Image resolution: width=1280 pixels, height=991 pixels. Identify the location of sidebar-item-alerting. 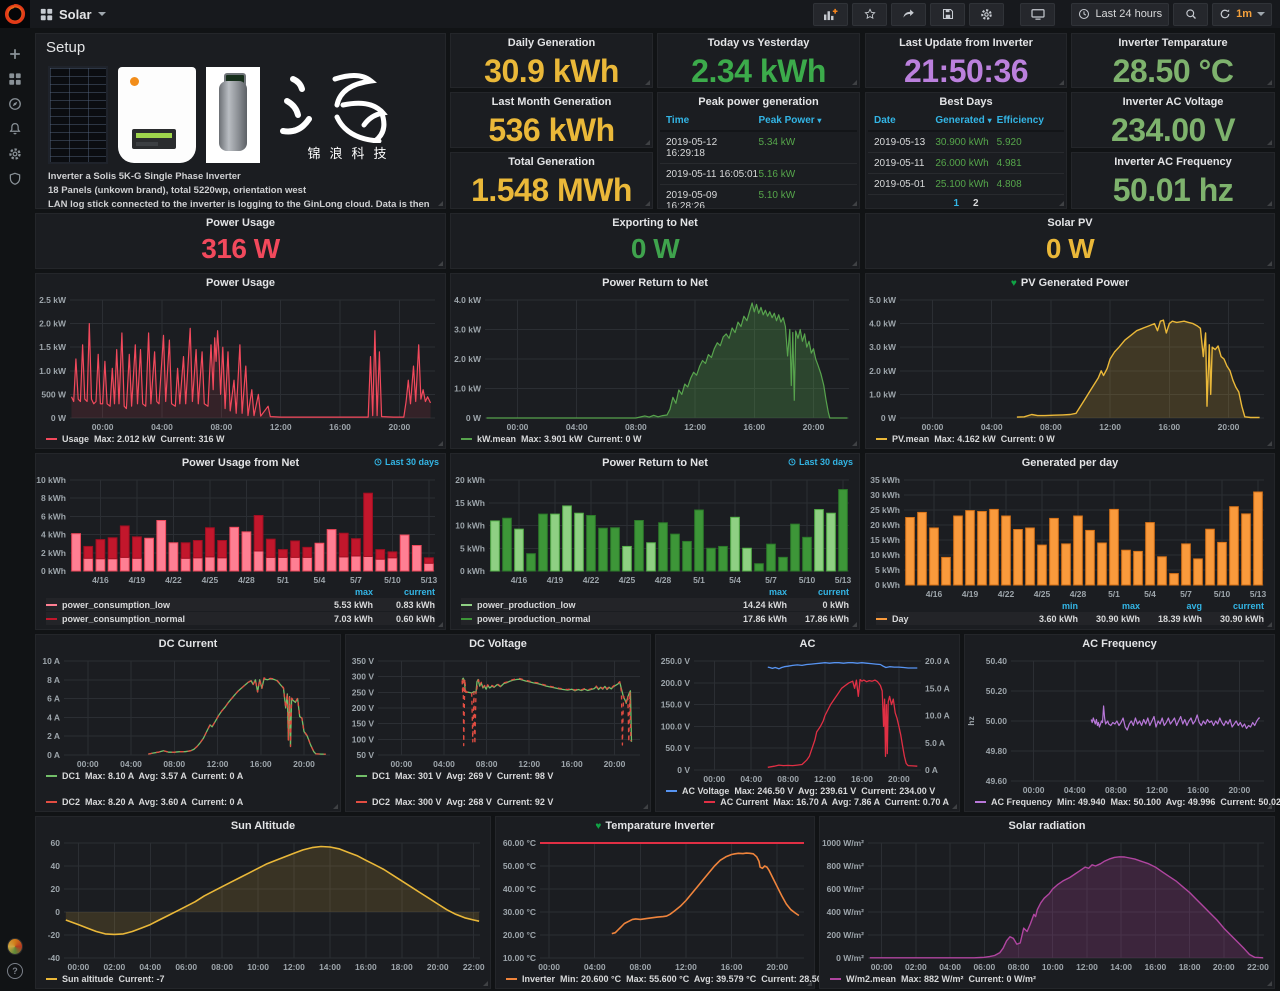
(15, 129).